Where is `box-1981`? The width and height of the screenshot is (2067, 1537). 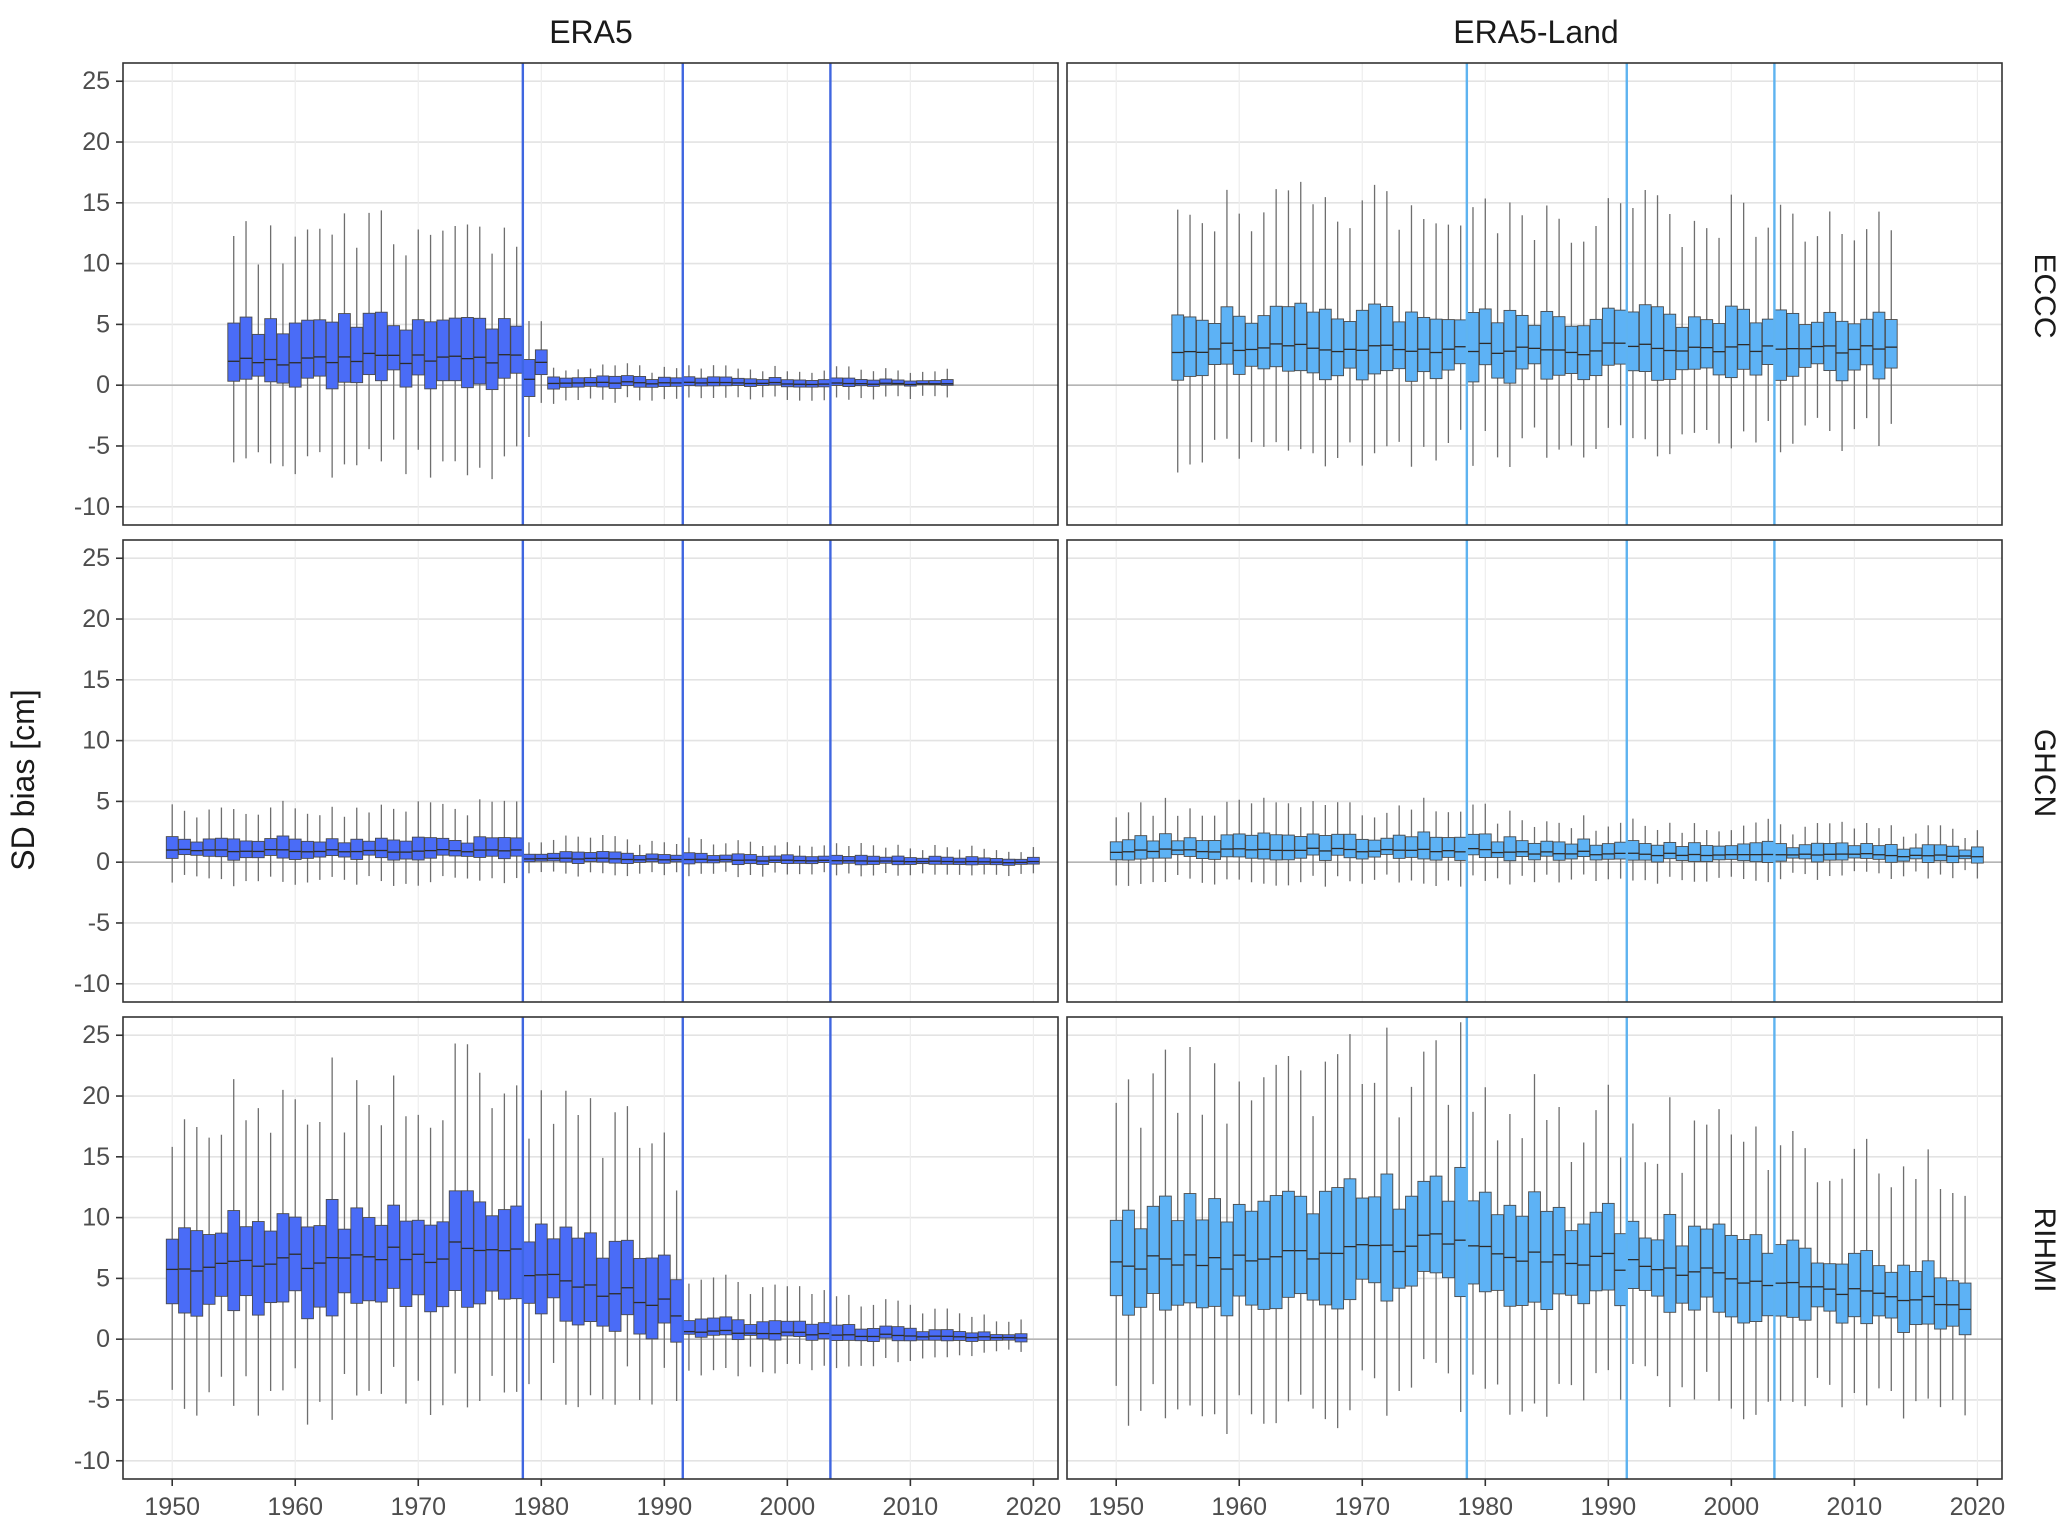
box-1981 is located at coordinates (553, 385).